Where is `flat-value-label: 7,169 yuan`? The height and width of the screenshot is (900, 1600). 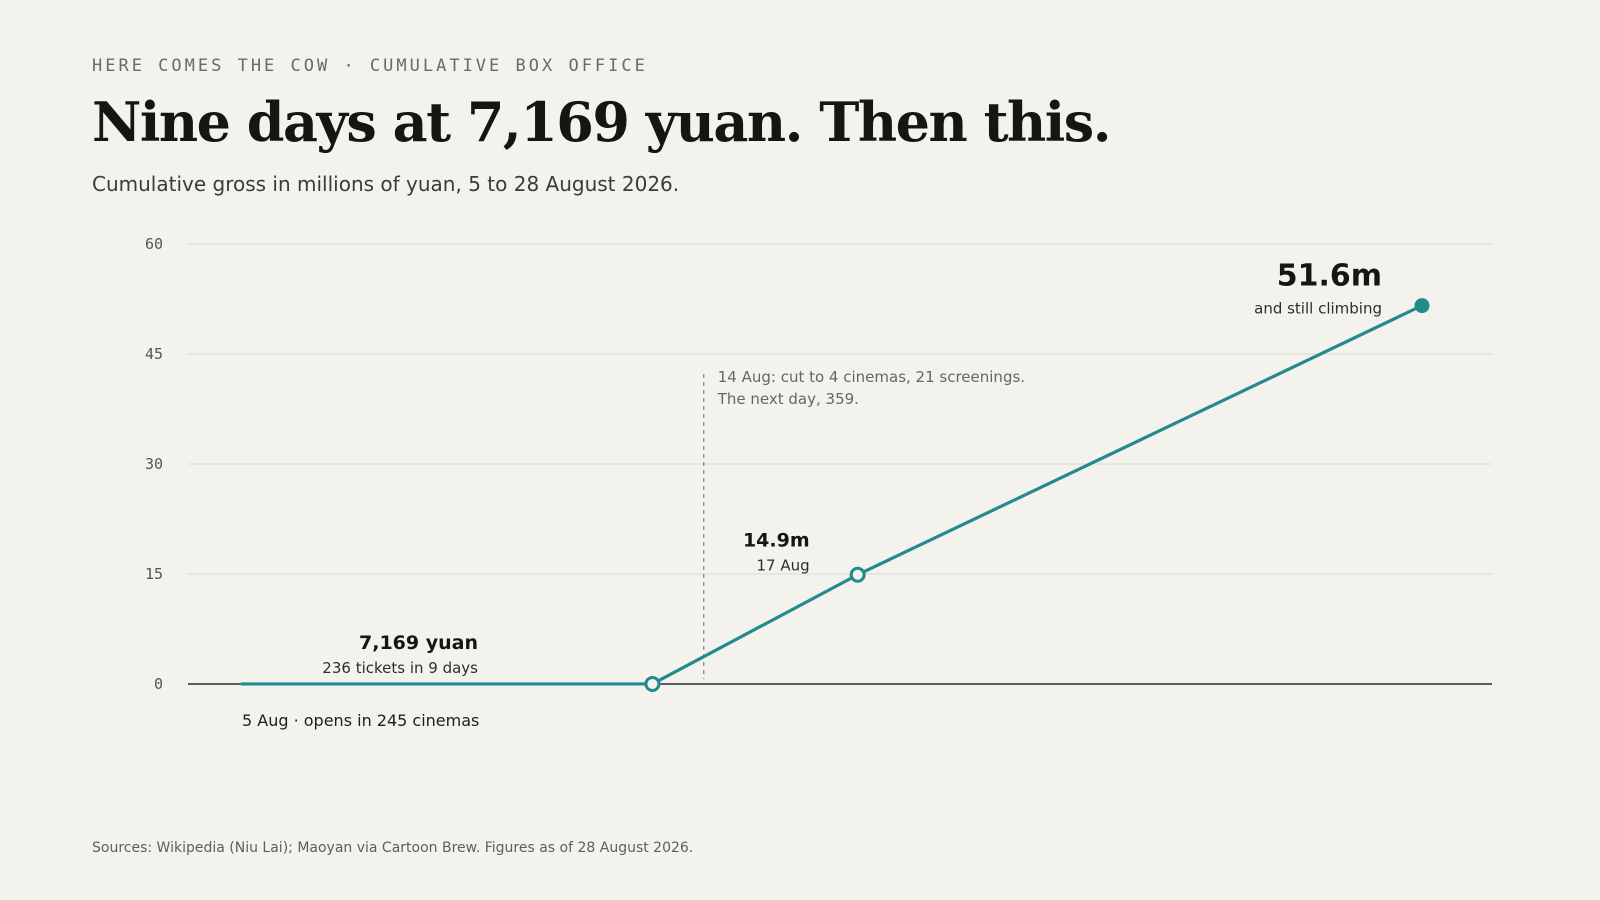 flat-value-label: 7,169 yuan is located at coordinates (418, 643).